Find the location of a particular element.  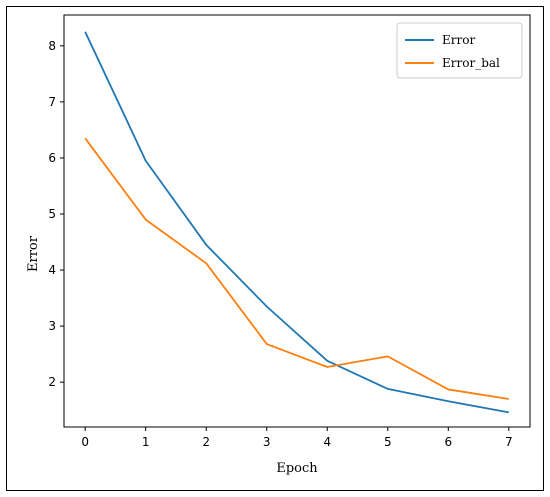

y-tick-label: 4 is located at coordinates (52, 270).